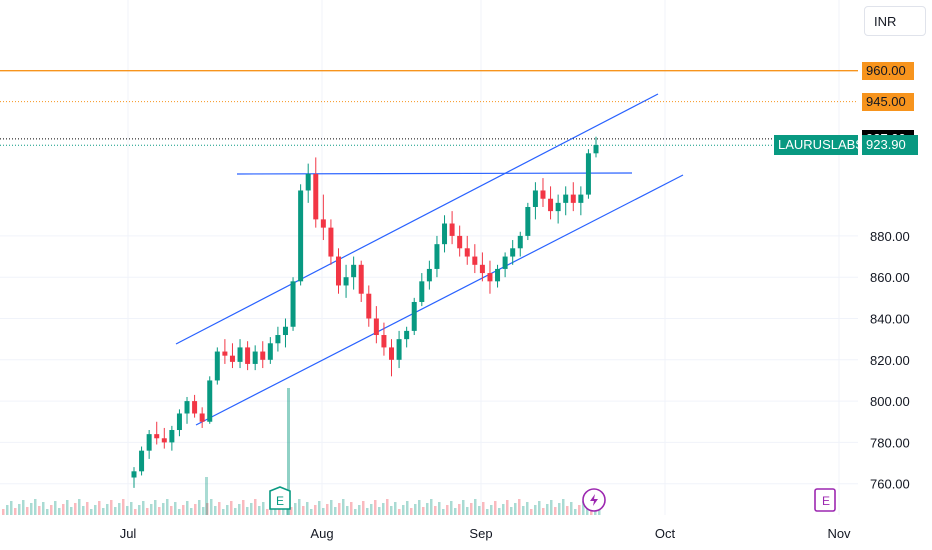 This screenshot has height=550, width=932. What do you see at coordinates (280, 501) in the screenshot?
I see `svg-text: E` at bounding box center [280, 501].